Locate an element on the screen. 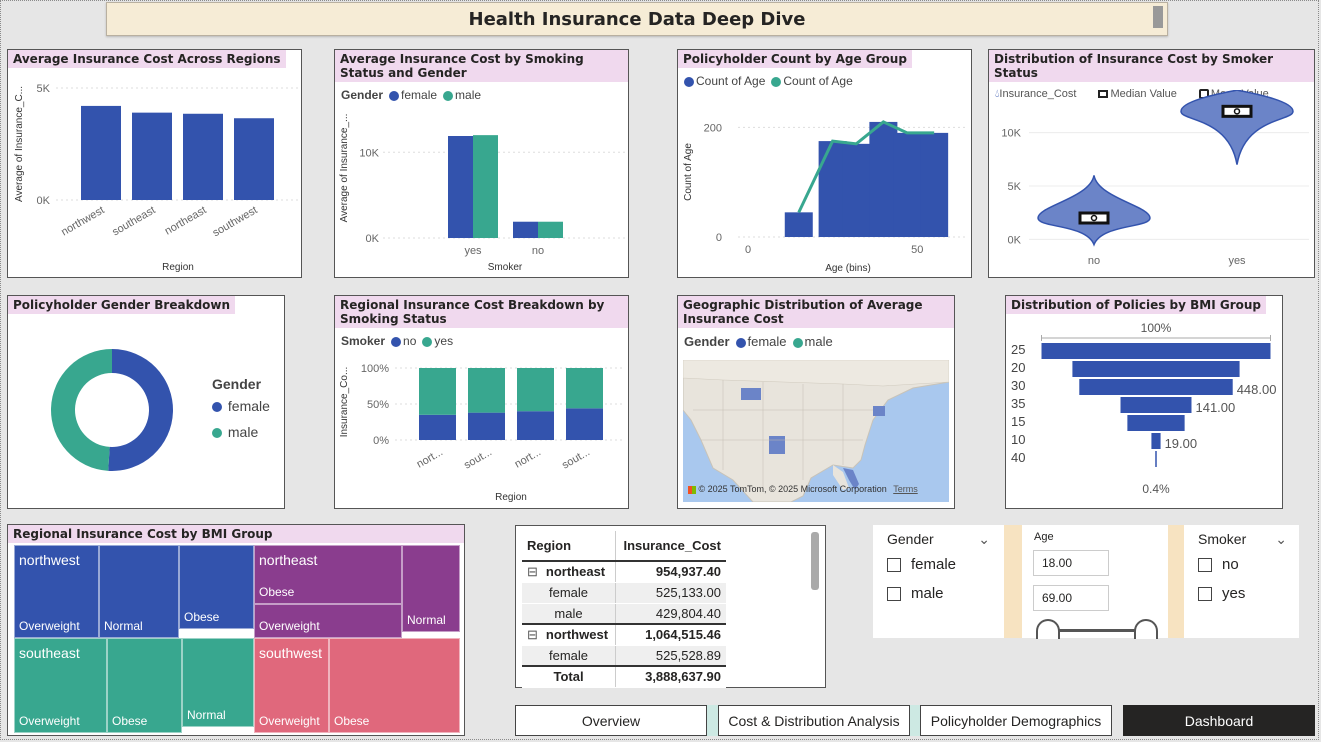 The image size is (1321, 742). title-scrollbar is located at coordinates (1158, 17).